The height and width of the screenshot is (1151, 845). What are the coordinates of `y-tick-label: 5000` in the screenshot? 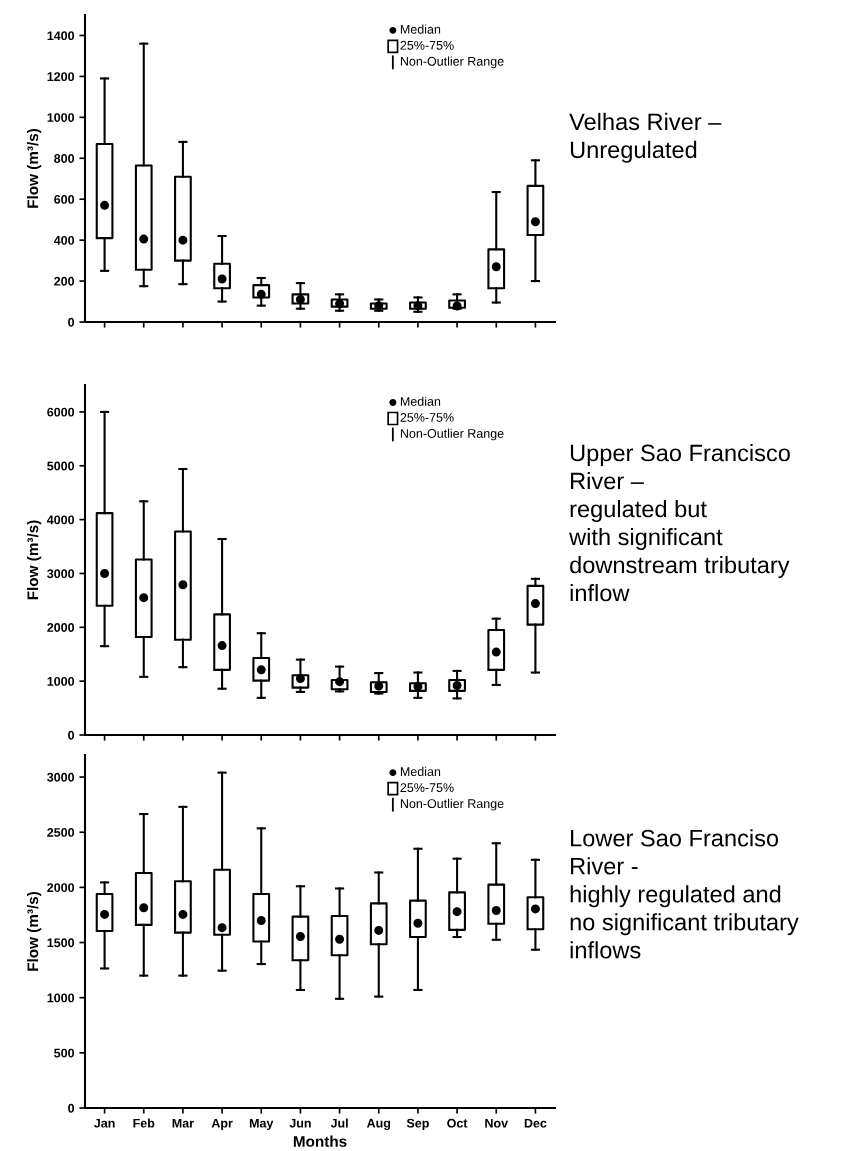 It's located at (61, 466).